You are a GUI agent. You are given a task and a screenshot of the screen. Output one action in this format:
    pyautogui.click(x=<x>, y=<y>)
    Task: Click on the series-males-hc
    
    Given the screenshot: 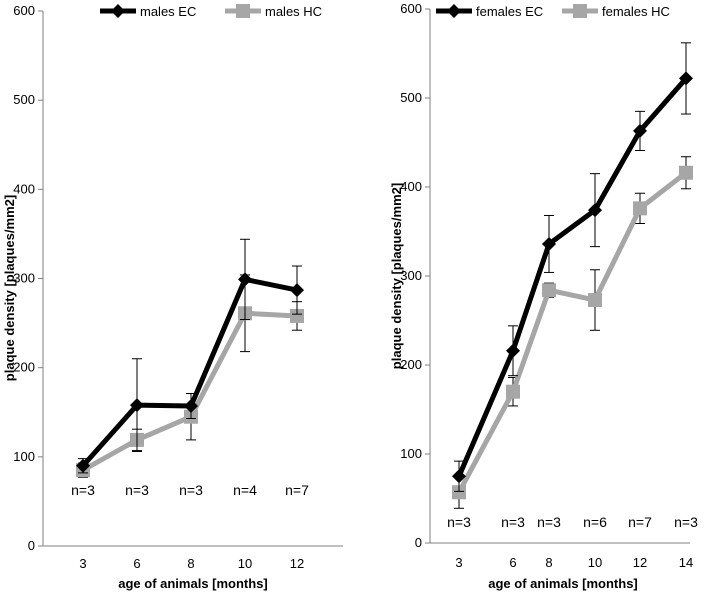 What is the action you would take?
    pyautogui.click(x=190, y=376)
    